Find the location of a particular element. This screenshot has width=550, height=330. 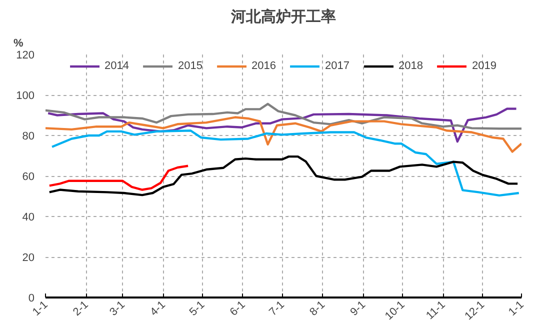

y-axis-title: % is located at coordinates (19, 44).